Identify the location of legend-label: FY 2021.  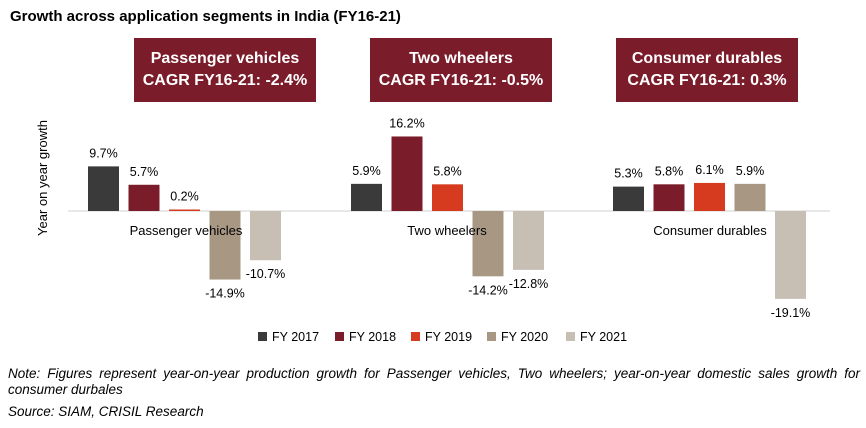
(603, 337).